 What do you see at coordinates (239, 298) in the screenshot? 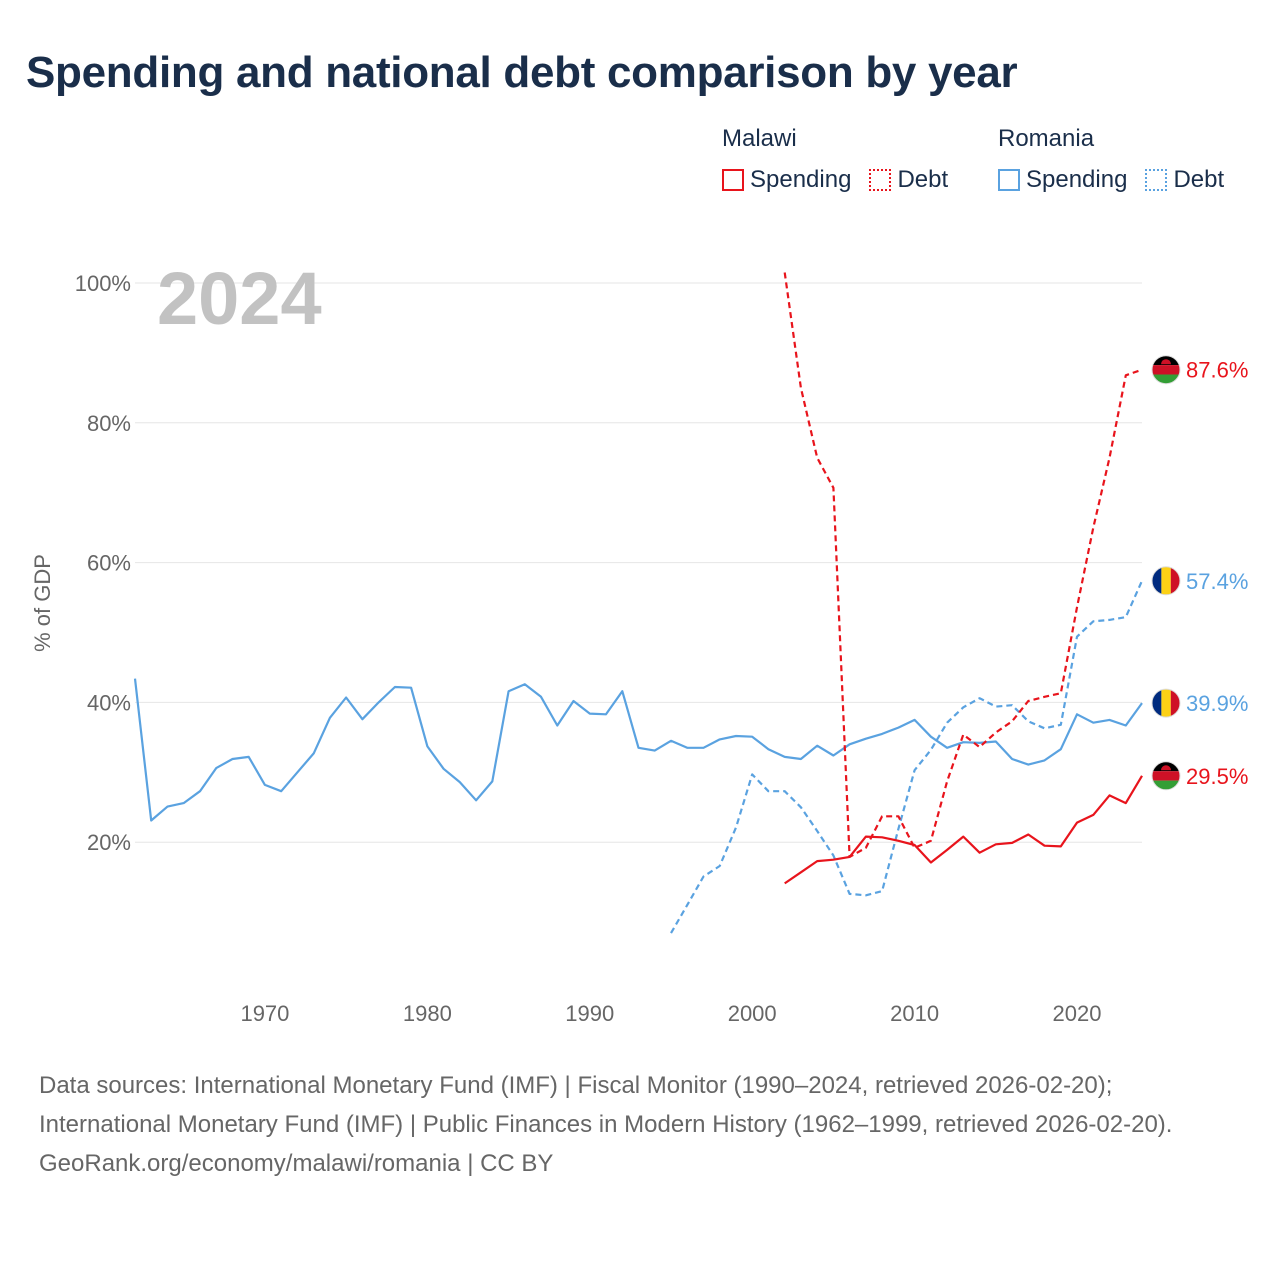
I see `year-watermark: 2024` at bounding box center [239, 298].